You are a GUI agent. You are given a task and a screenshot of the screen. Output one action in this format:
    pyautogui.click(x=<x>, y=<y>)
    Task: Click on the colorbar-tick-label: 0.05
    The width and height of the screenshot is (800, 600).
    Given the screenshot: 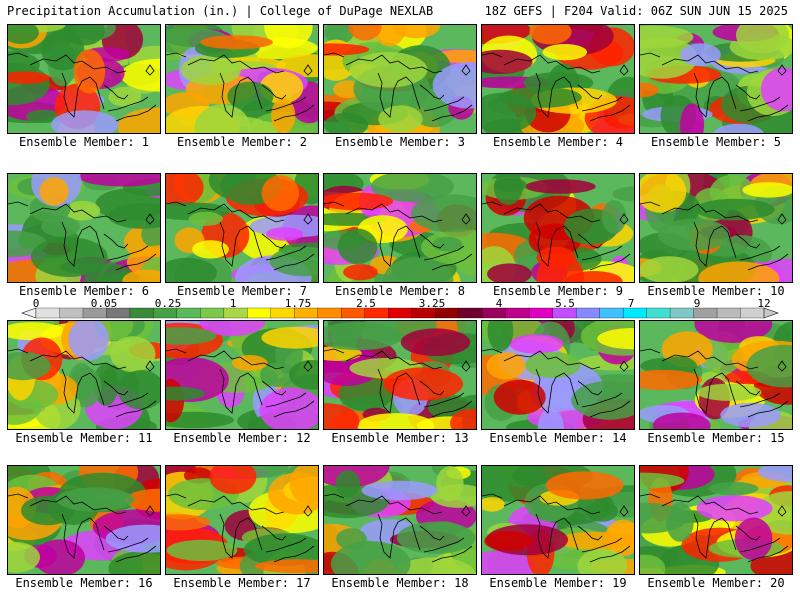 What is the action you would take?
    pyautogui.click(x=104, y=303)
    